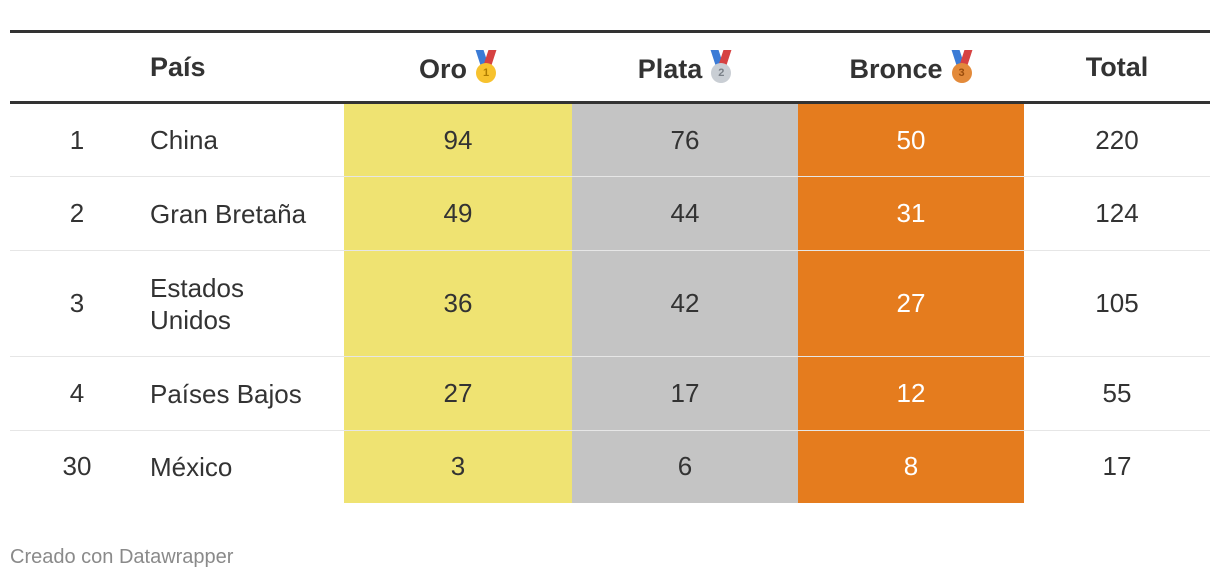 The width and height of the screenshot is (1220, 582). I want to click on cell-rank: 3, so click(77, 303).